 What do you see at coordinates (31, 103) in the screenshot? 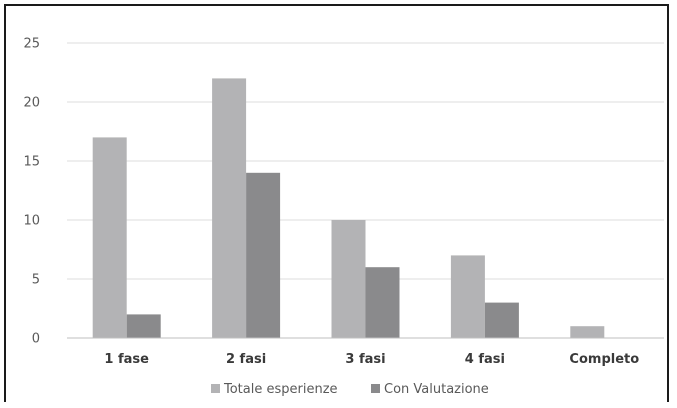
I see `y-tick-label: 20` at bounding box center [31, 103].